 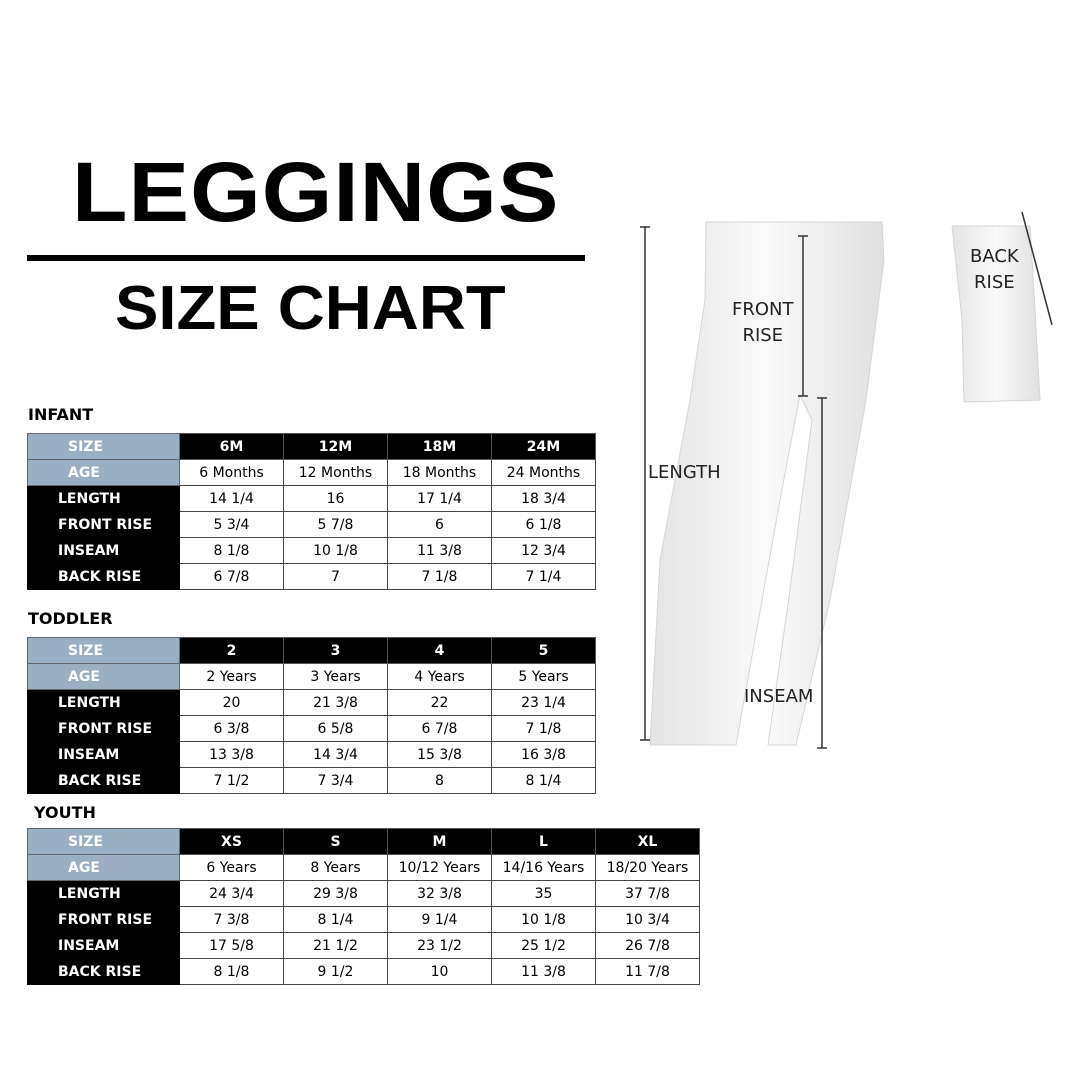 I want to click on table-cell: 6 3/8, so click(x=231, y=728).